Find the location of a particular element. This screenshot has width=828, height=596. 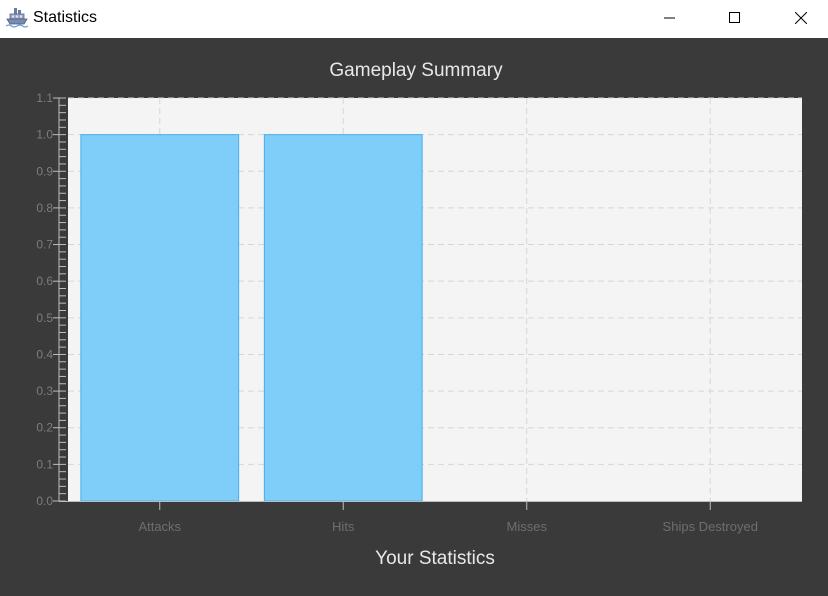

maximize-button is located at coordinates (735, 18).